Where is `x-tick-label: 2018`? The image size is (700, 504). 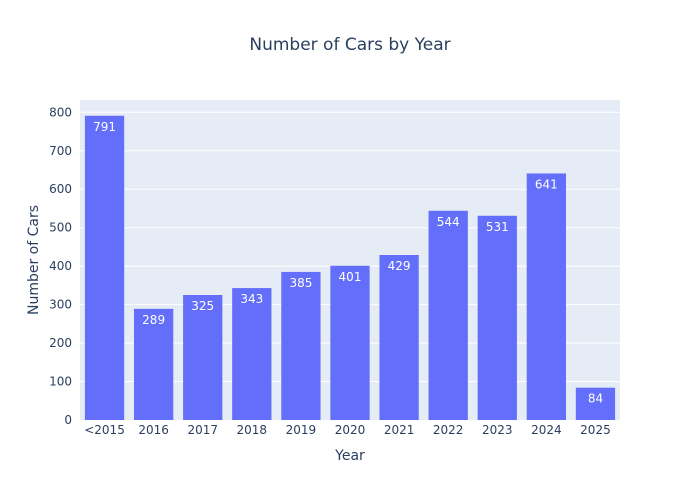
x-tick-label: 2018 is located at coordinates (252, 430).